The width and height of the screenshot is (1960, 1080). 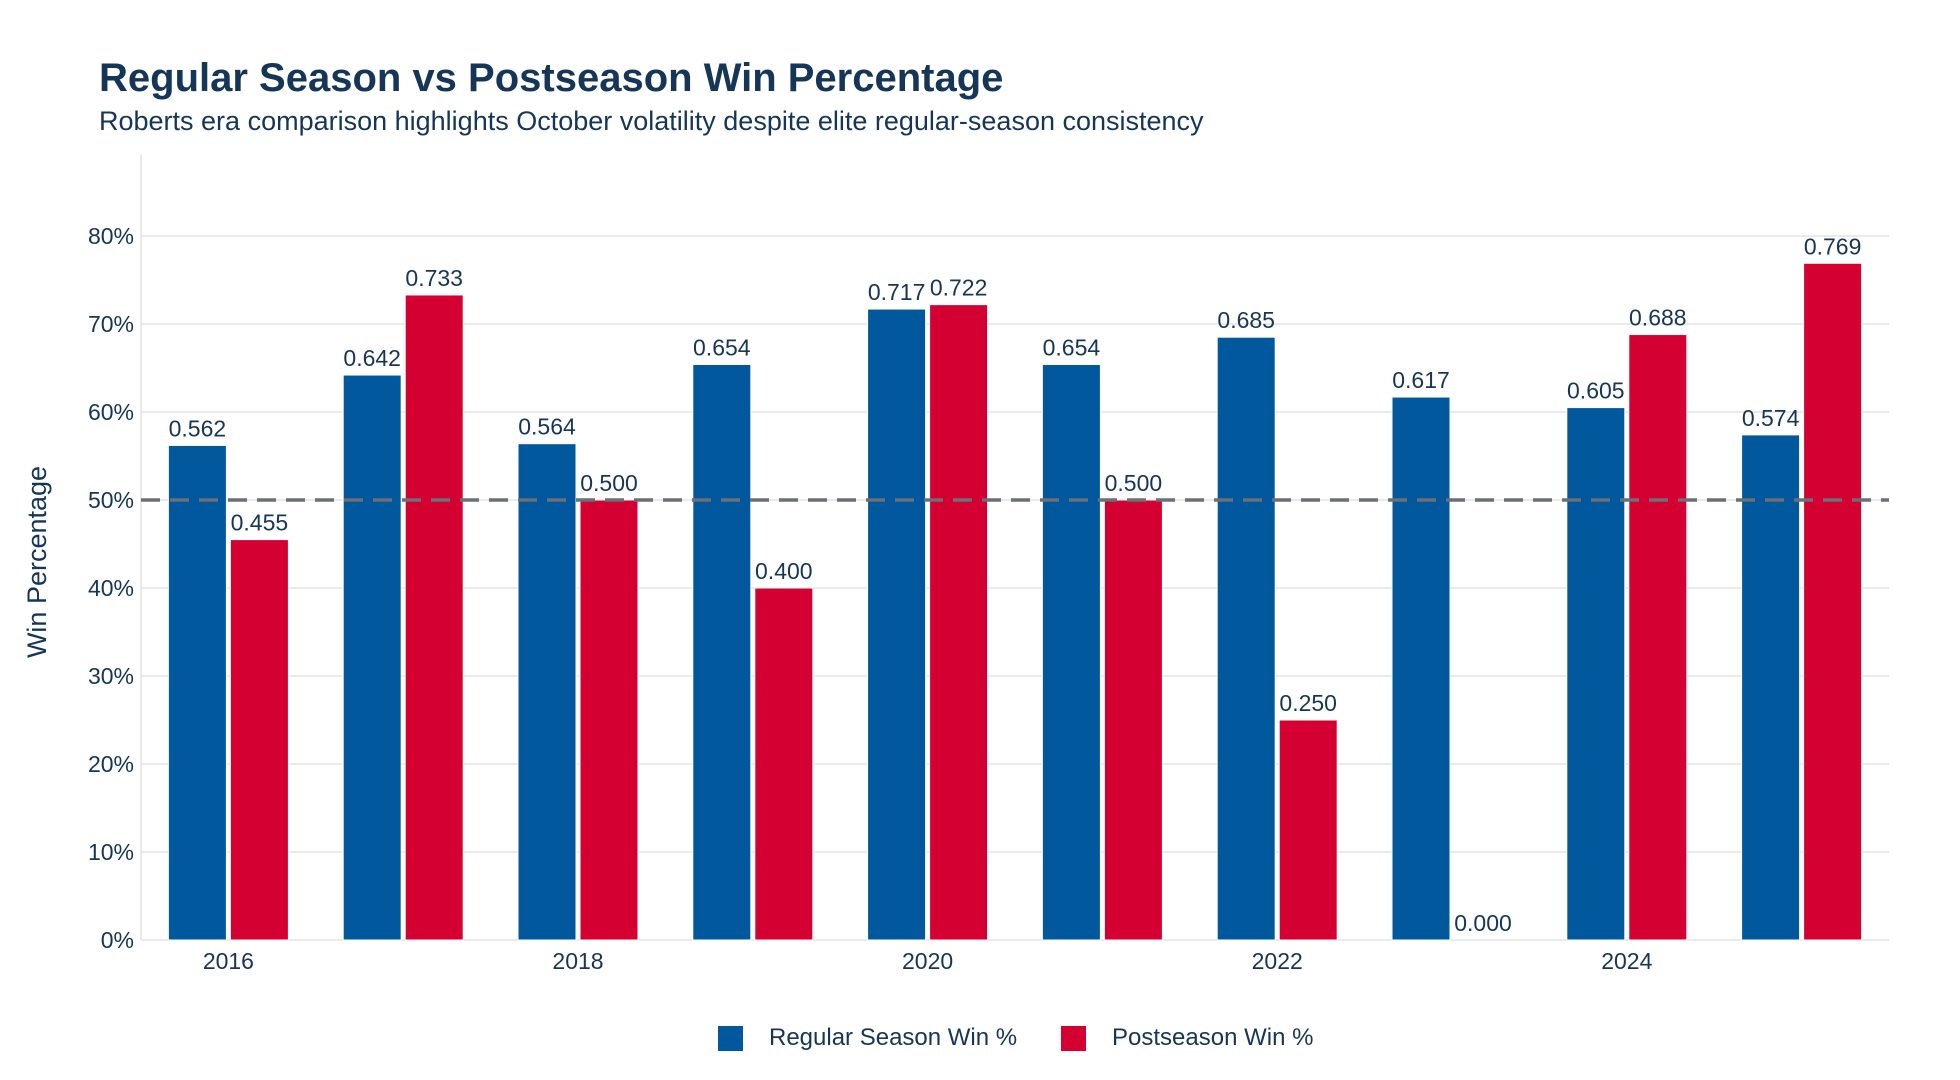 What do you see at coordinates (434, 278) in the screenshot?
I see `data-label-postseason: 0.733` at bounding box center [434, 278].